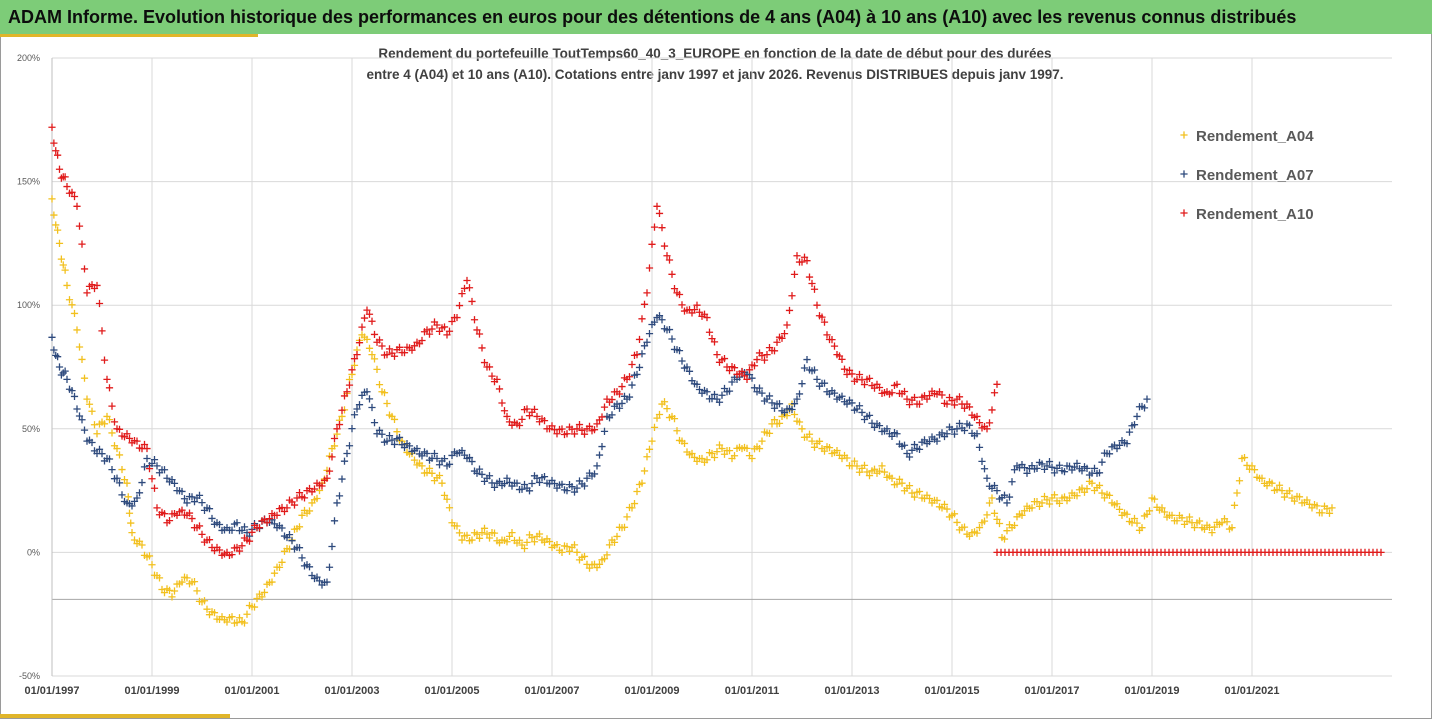 The height and width of the screenshot is (719, 1432). What do you see at coordinates (1184, 135) in the screenshot?
I see `legend-marker` at bounding box center [1184, 135].